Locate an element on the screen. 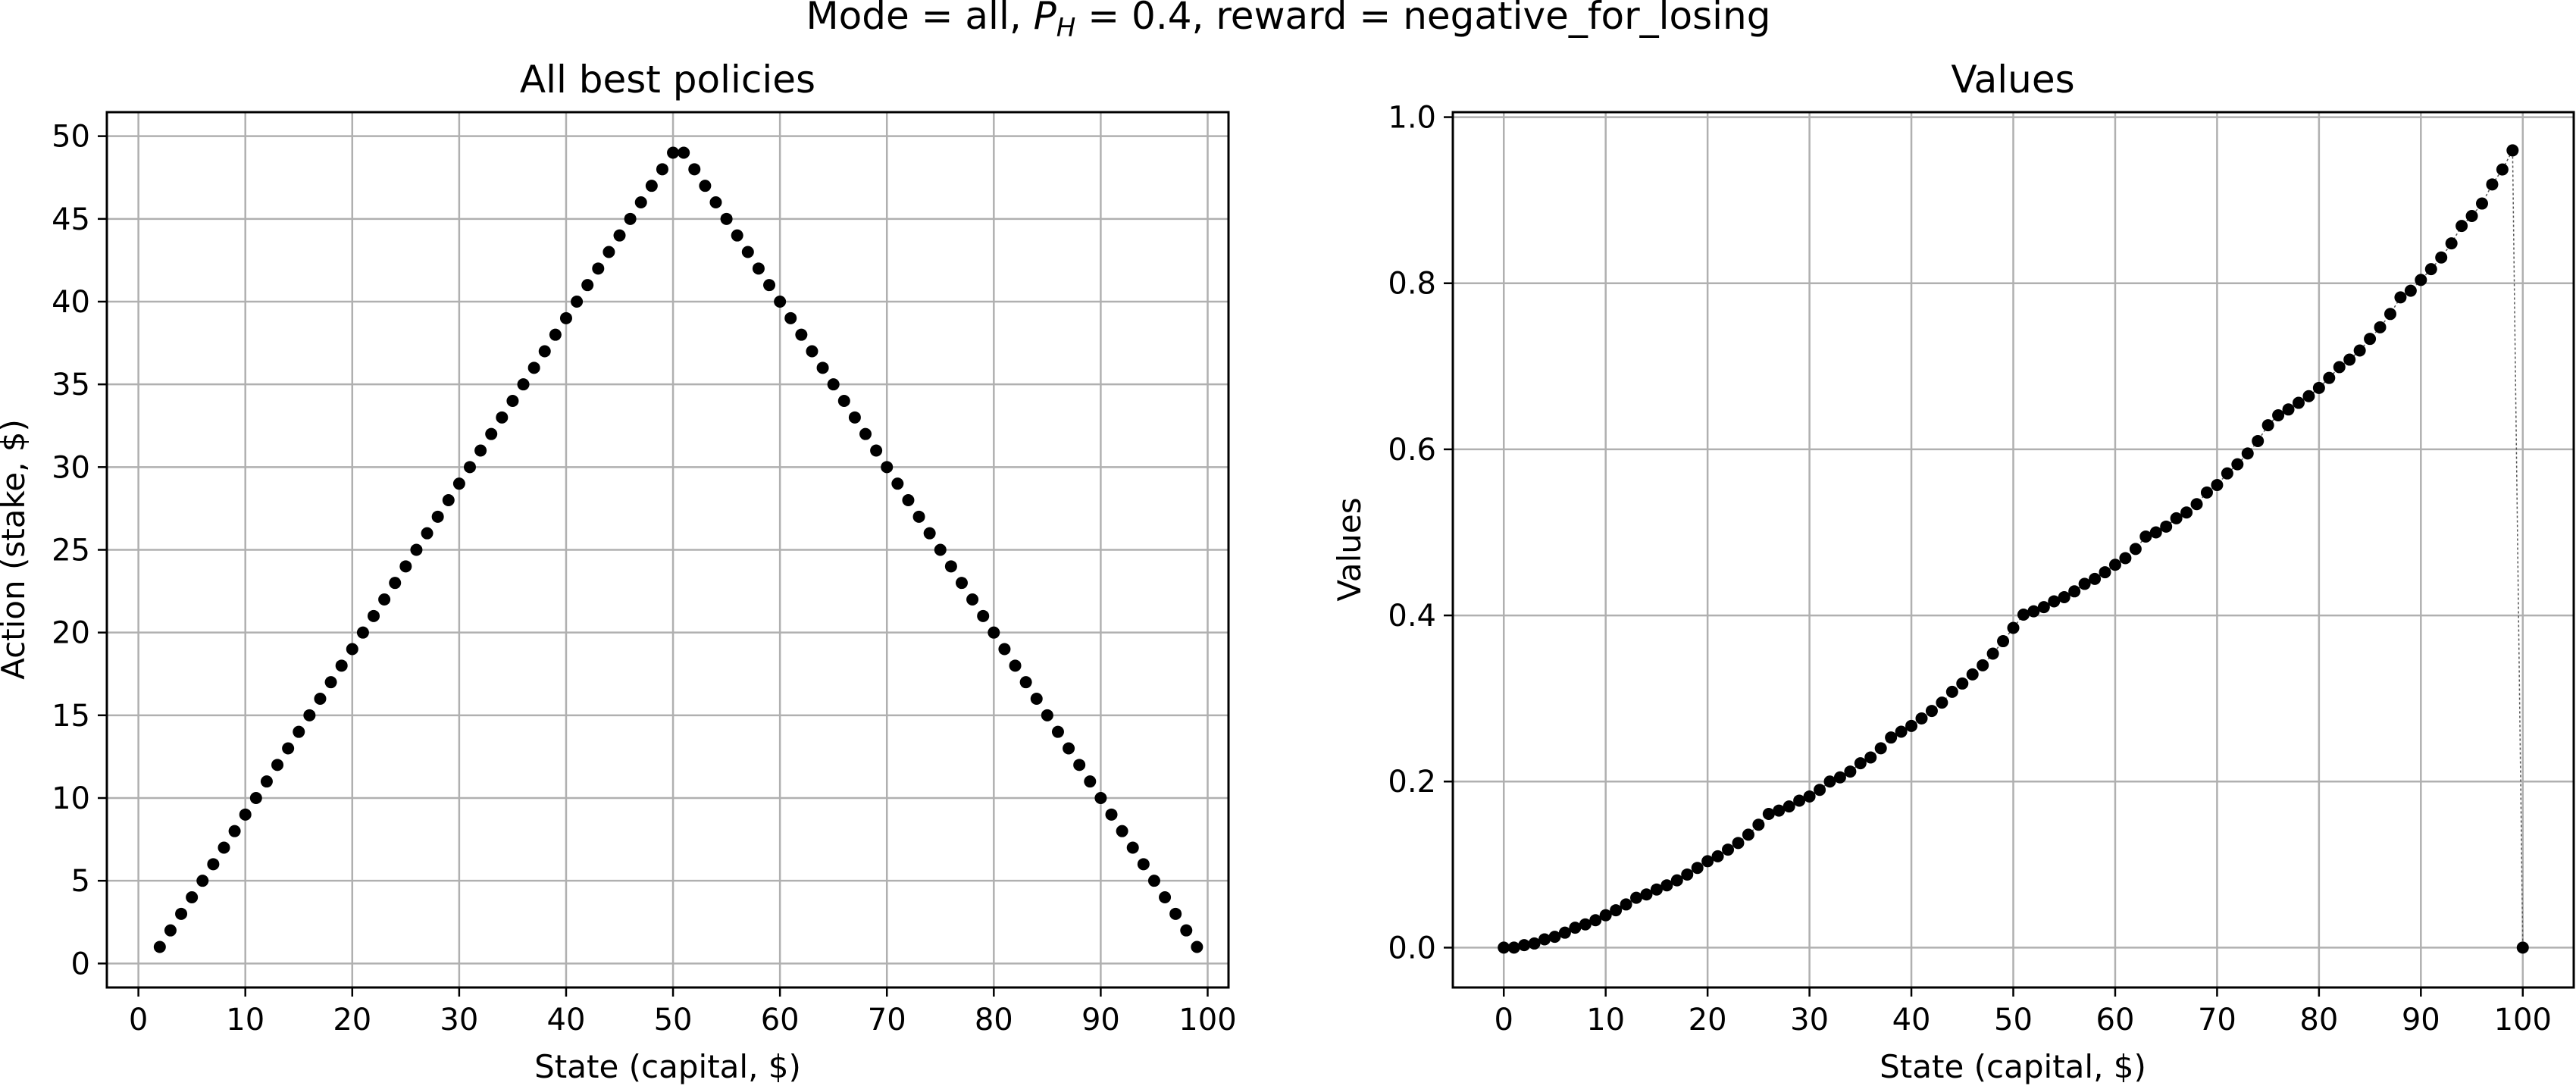 The image size is (2576, 1086). values-chart-y-ticks: 0.0 0.2 0.4 0.6 0.8 1.0 is located at coordinates (1421, 533).